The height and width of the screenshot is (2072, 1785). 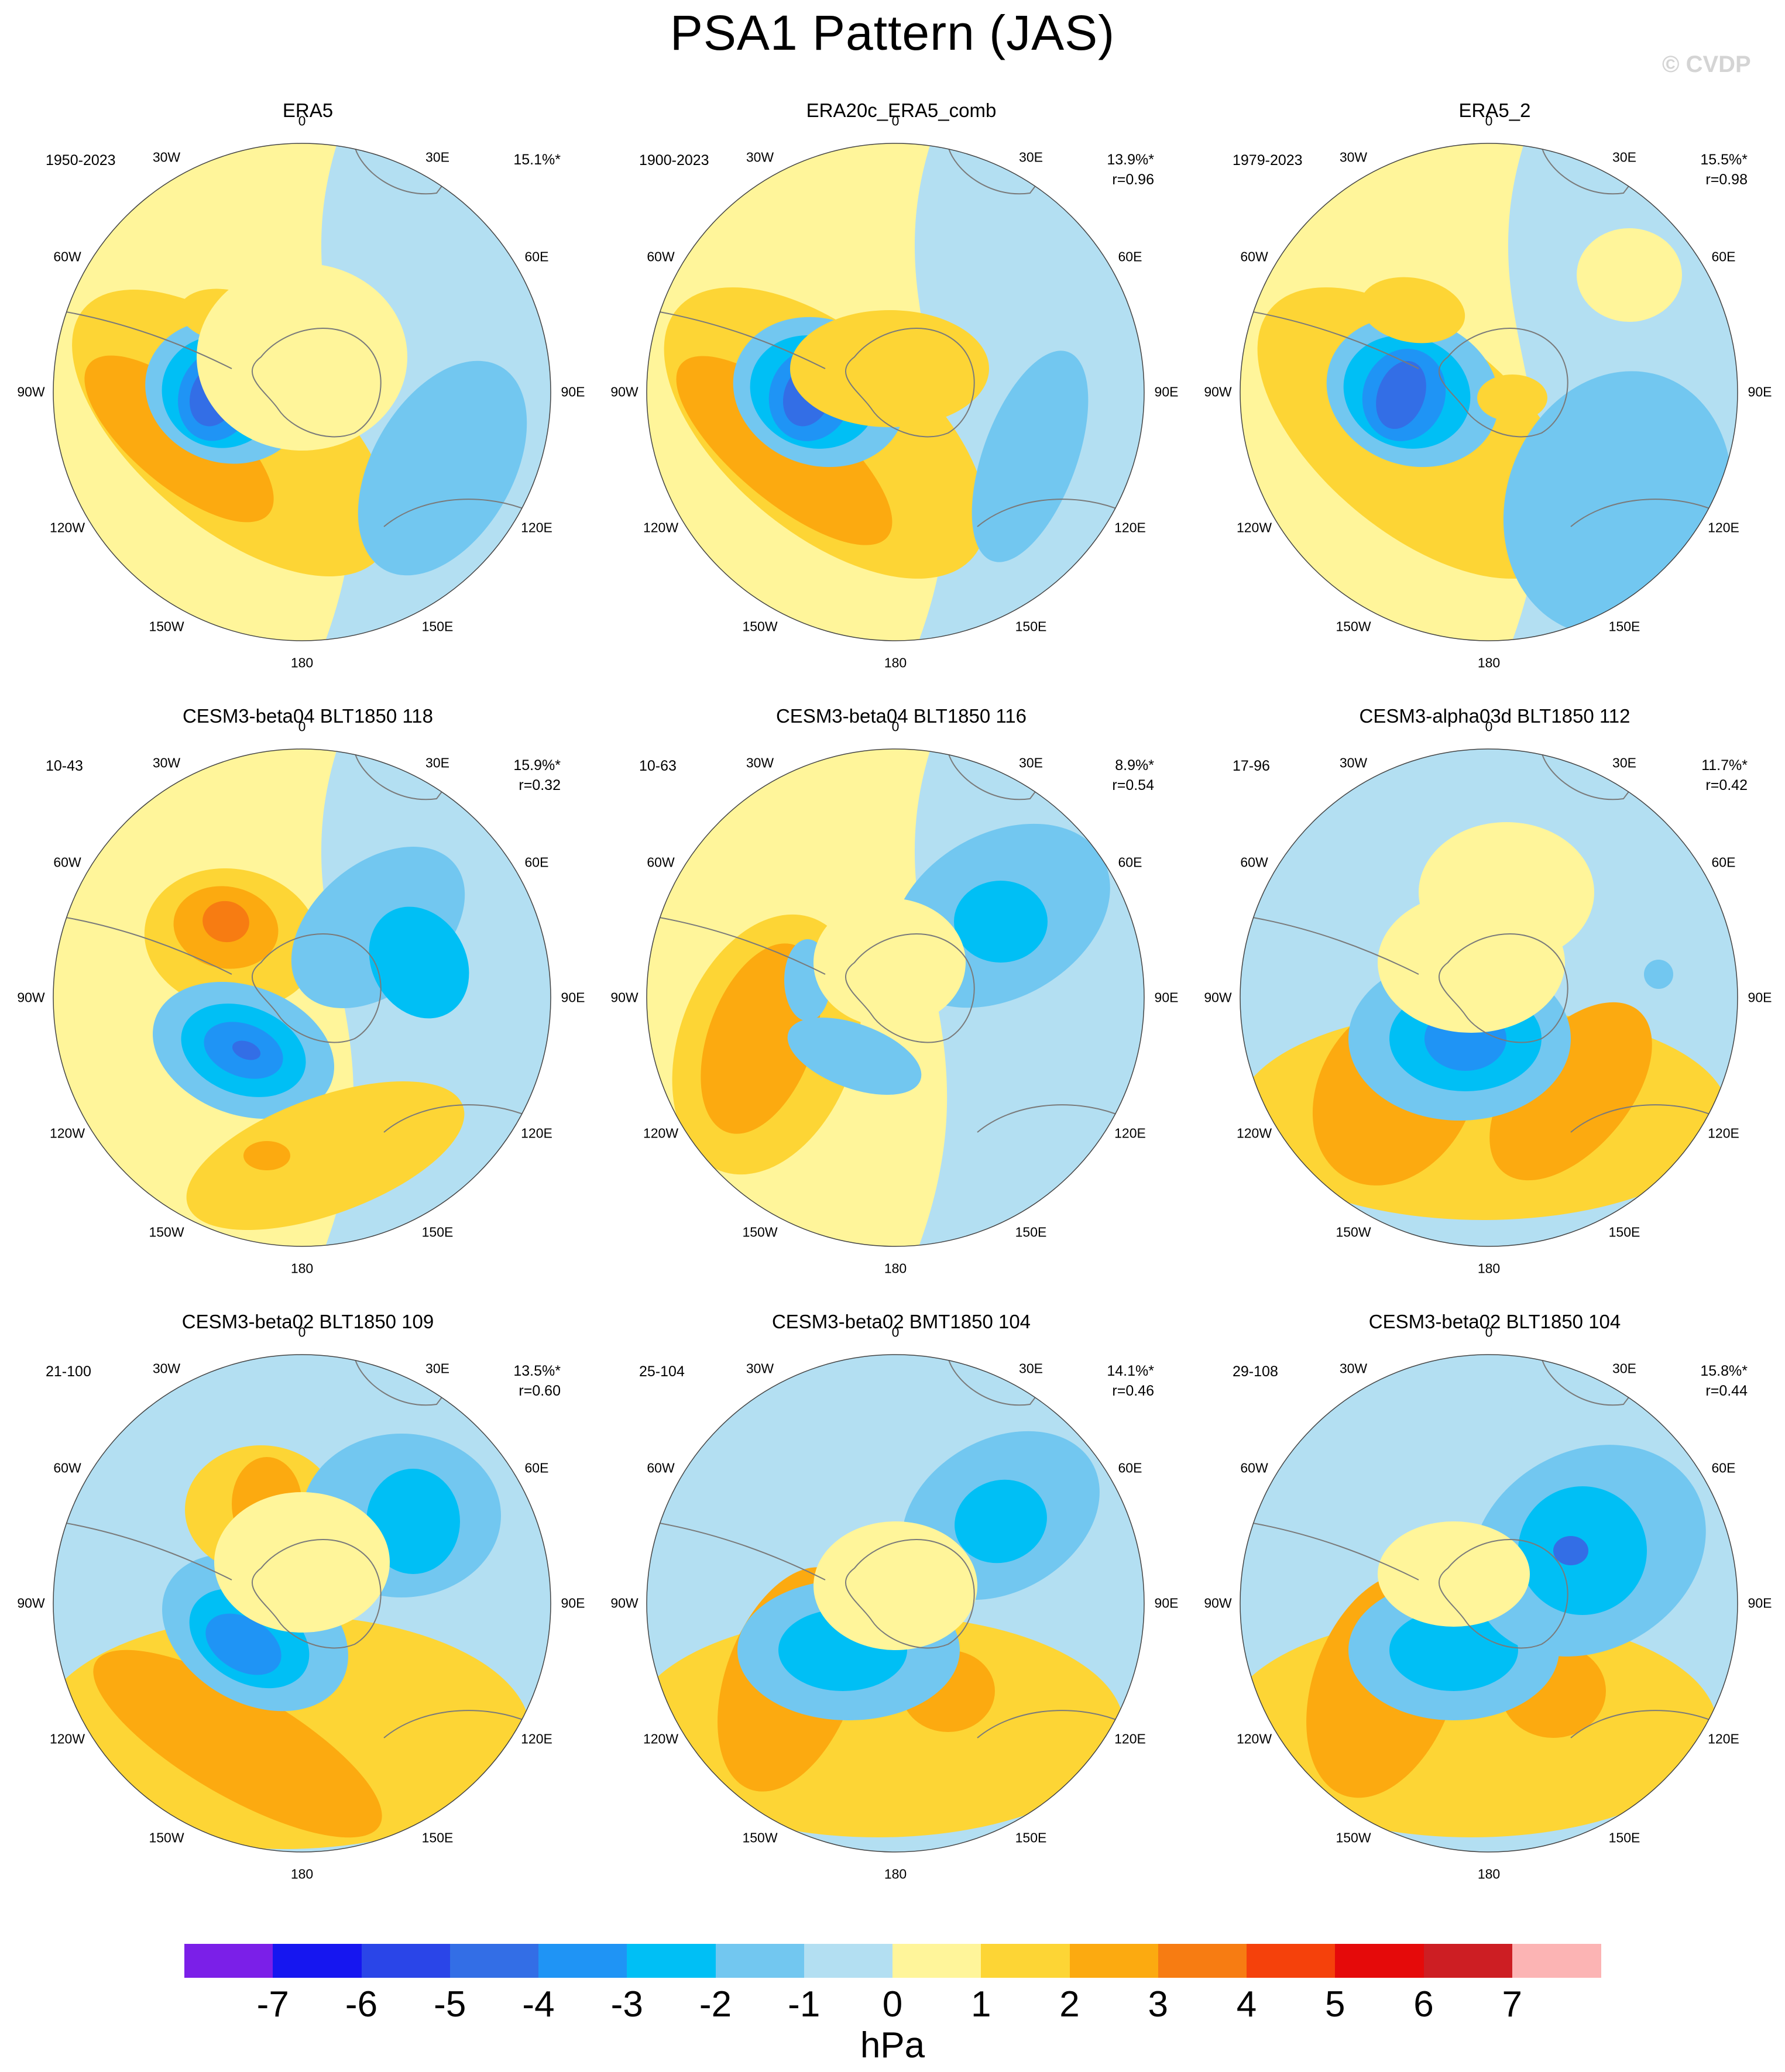 I want to click on colorbar-tick-label: -5, so click(x=450, y=2004).